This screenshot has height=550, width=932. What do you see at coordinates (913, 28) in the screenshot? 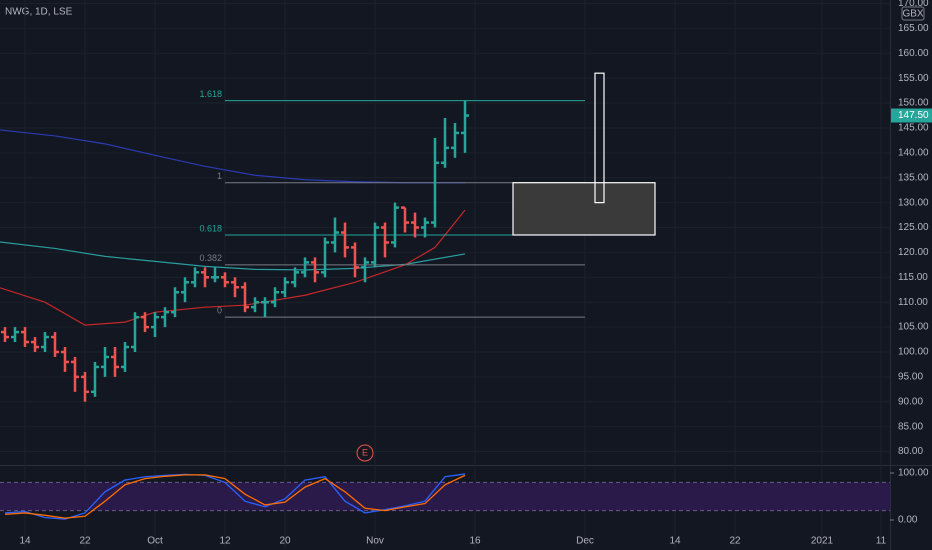
I see `y-tick-label: 165.00` at bounding box center [913, 28].